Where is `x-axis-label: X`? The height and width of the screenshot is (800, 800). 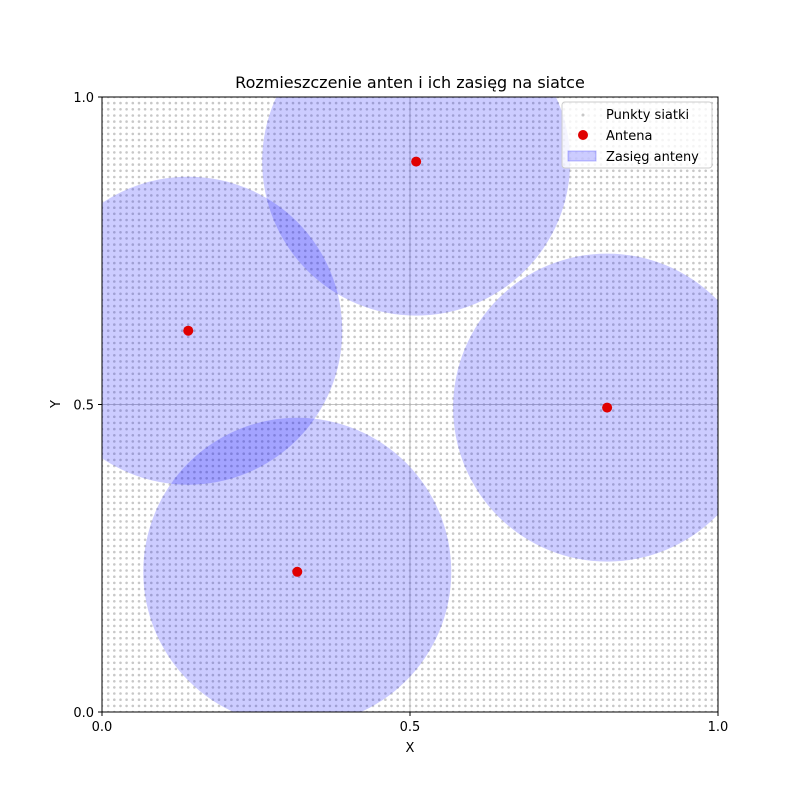 x-axis-label: X is located at coordinates (410, 748).